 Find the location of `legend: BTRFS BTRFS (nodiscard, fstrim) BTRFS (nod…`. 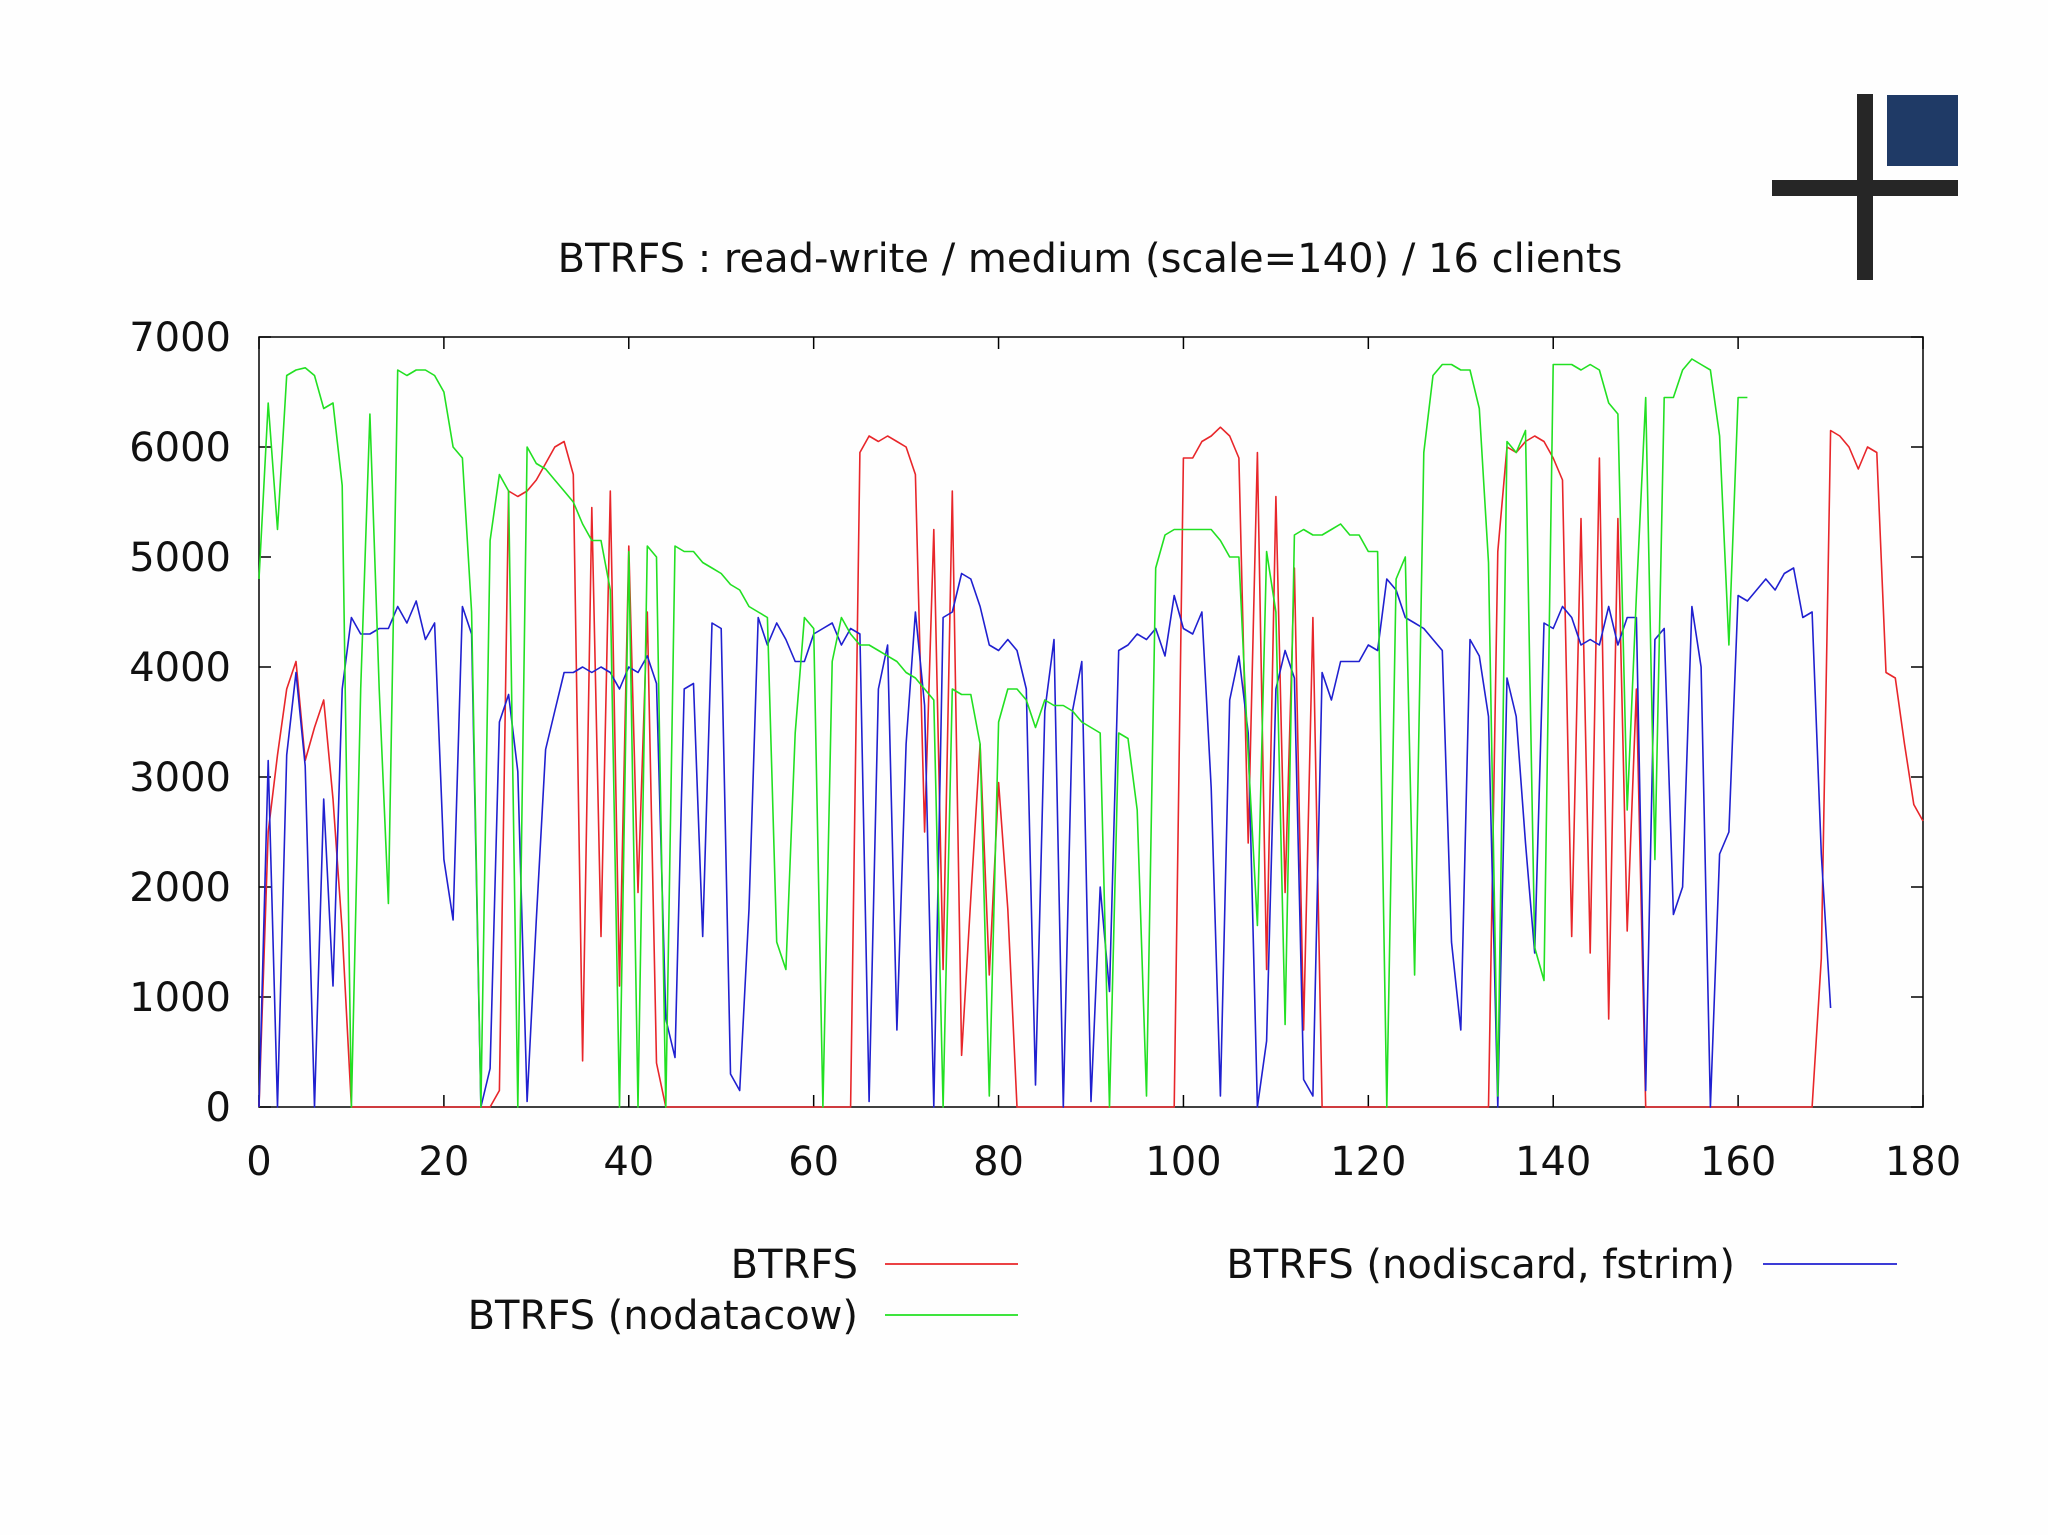

legend: BTRFS BTRFS (nodiscard, fstrim) BTRFS (nod… is located at coordinates (1182, 1290).